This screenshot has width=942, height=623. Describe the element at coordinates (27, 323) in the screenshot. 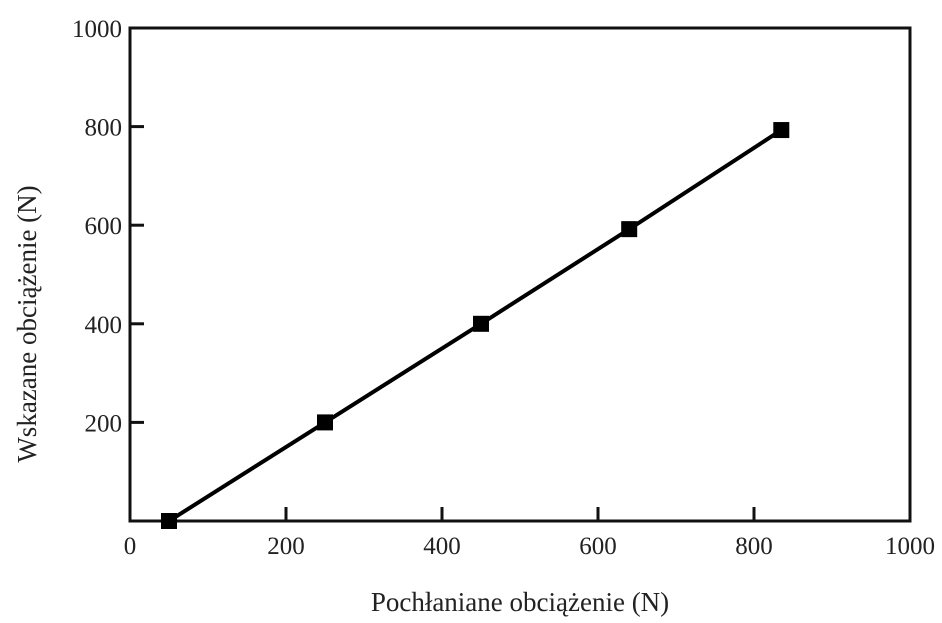

I see `y-axis-title: Wskazane obciążenie (N)` at that location.